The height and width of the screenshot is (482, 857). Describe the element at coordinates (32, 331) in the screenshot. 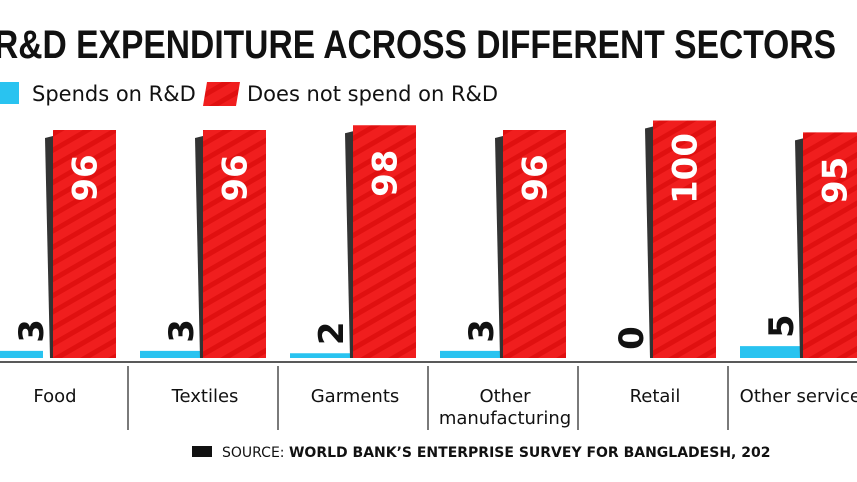

I see `value-label-spends-0: 3` at that location.